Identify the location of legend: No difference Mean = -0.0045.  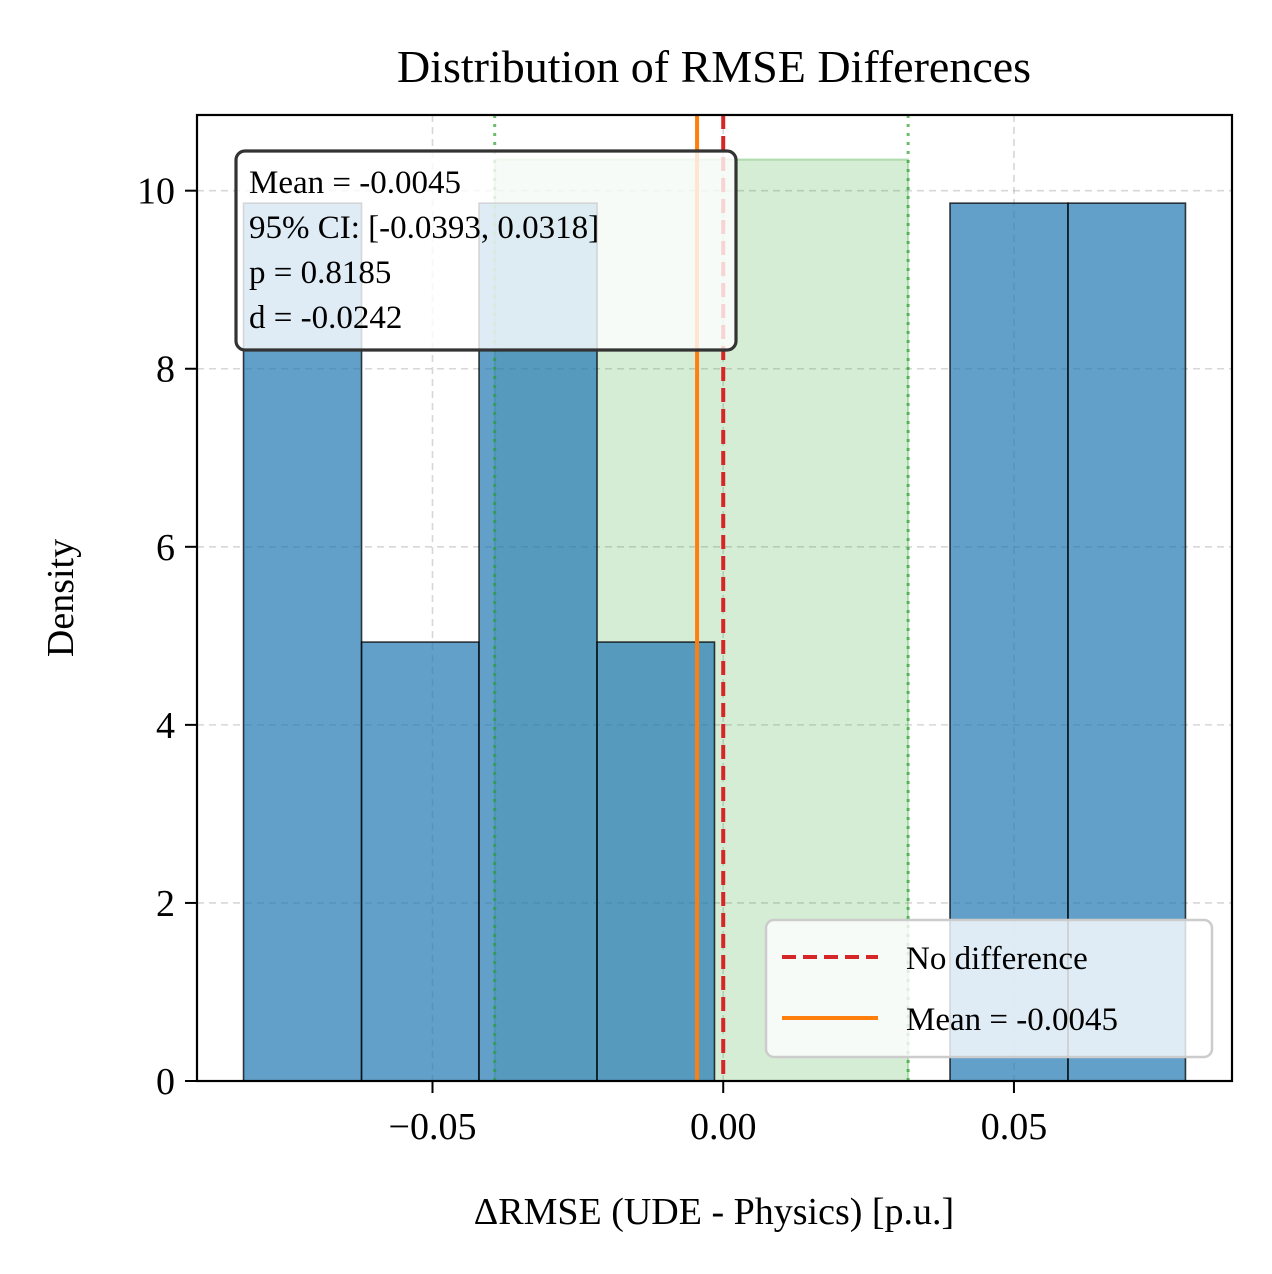
(989, 988).